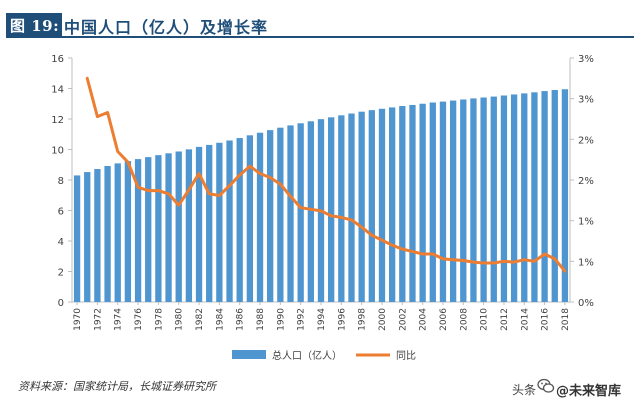 This screenshot has height=407, width=640. Describe the element at coordinates (505, 319) in the screenshot. I see `x-tick-label: 2012` at that location.